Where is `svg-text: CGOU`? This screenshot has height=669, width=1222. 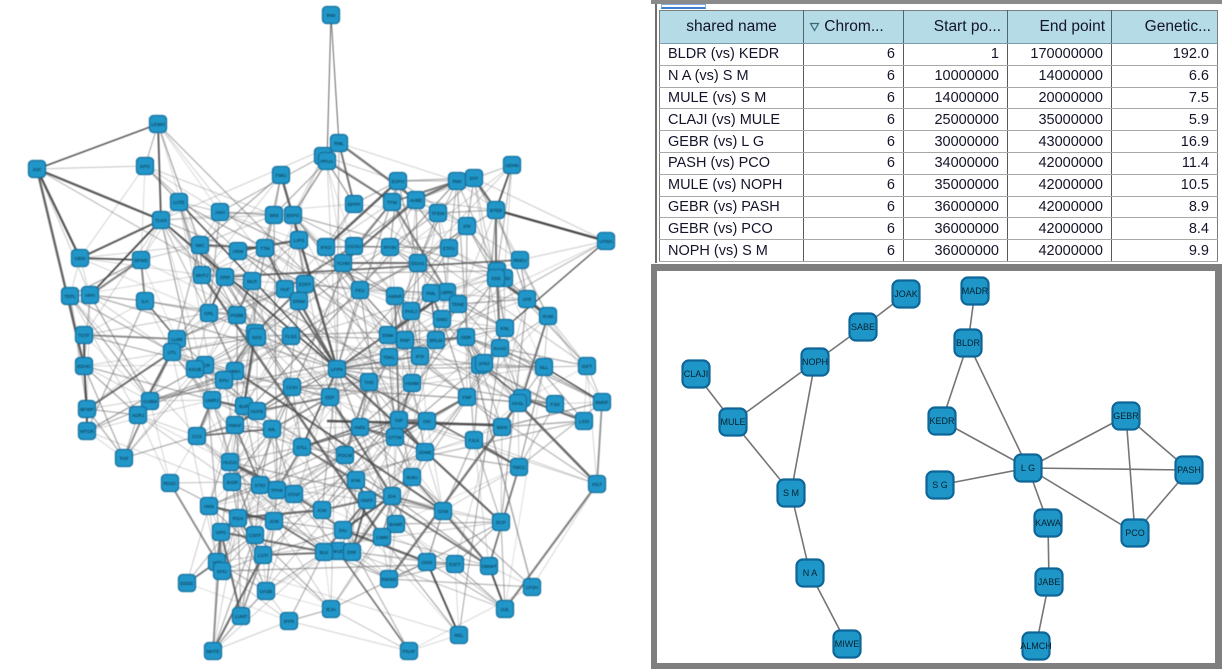
svg-text: CGOU is located at coordinates (354, 246).